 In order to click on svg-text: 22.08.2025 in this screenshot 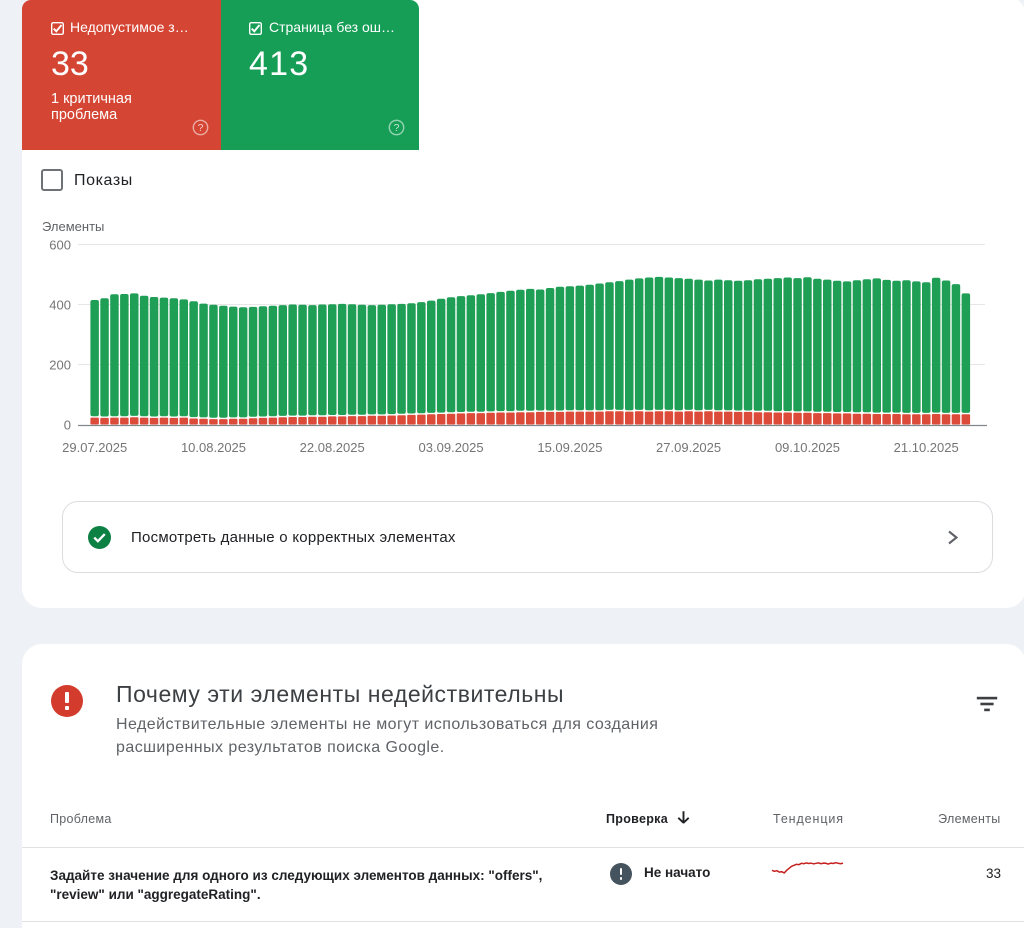, I will do `click(332, 447)`.